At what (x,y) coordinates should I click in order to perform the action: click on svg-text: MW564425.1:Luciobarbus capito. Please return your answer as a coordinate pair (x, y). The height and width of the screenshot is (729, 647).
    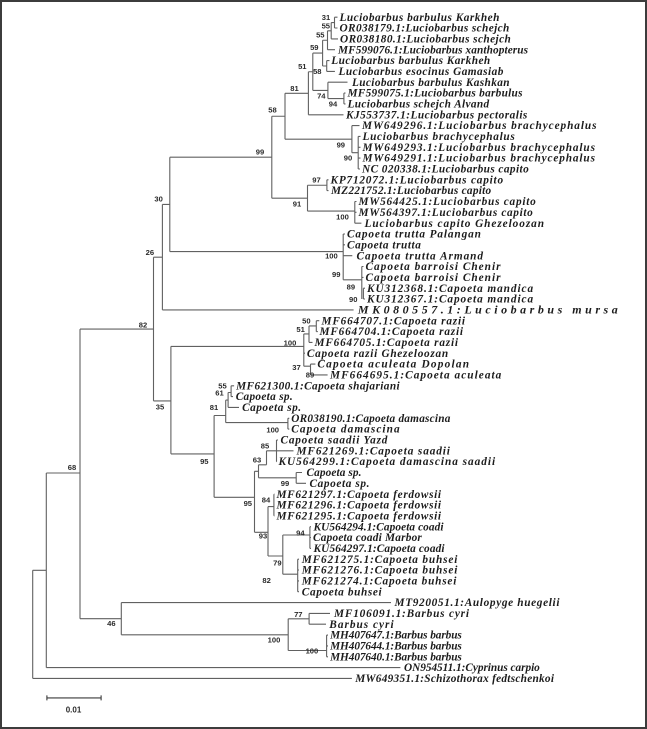
    Looking at the image, I should click on (447, 202).